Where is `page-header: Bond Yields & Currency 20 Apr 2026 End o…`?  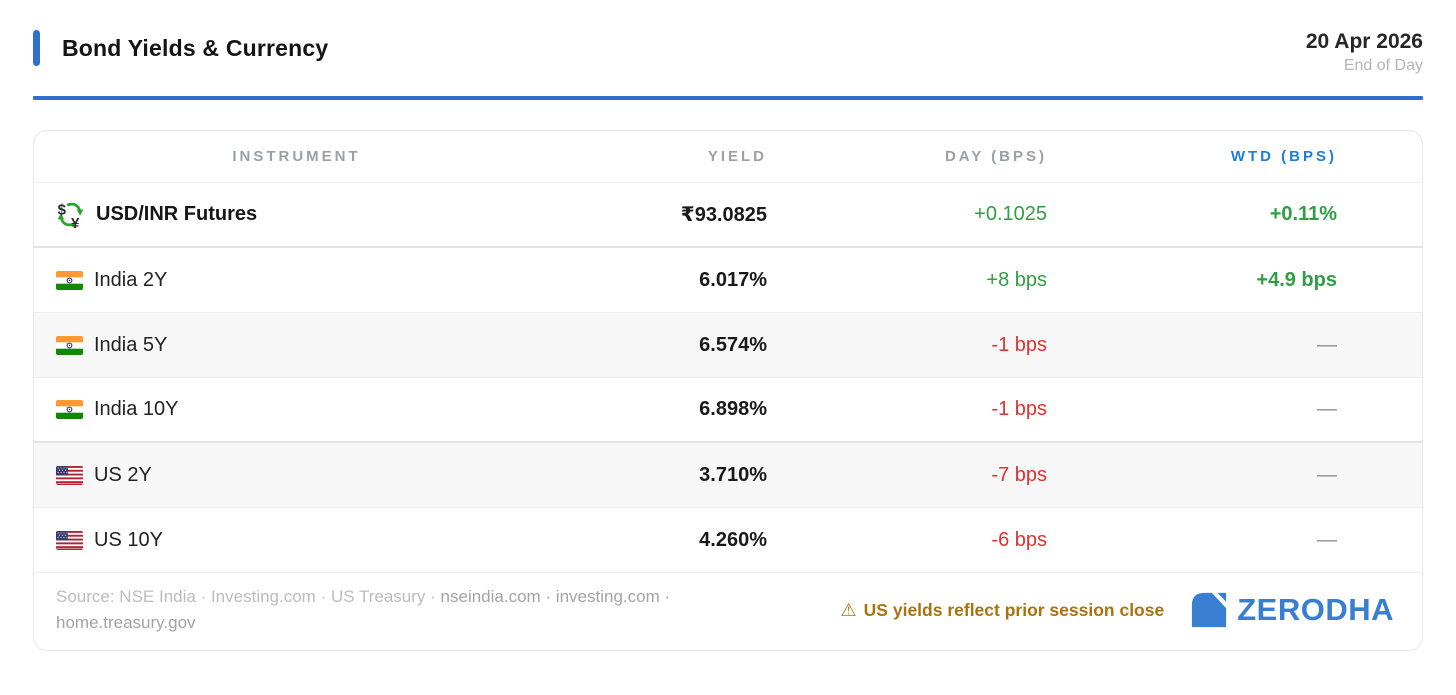
page-header: Bond Yields & Currency 20 Apr 2026 End o… is located at coordinates (728, 52).